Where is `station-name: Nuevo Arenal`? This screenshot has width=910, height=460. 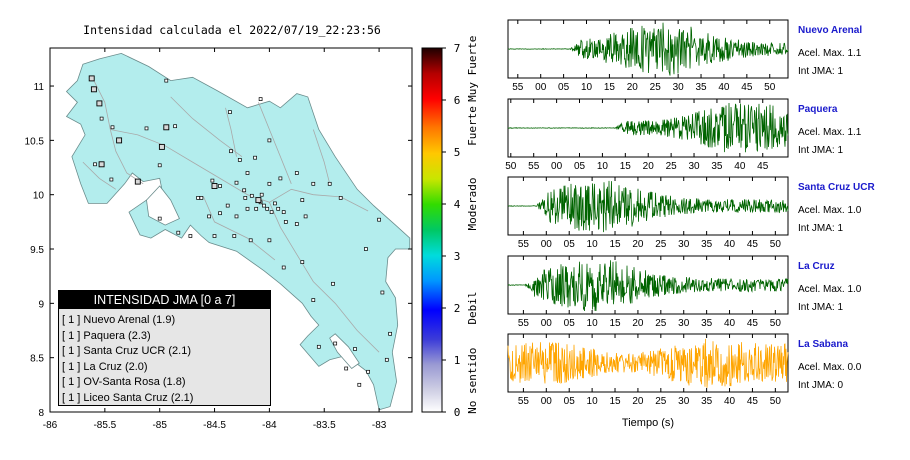 station-name: Nuevo Arenal is located at coordinates (830, 30).